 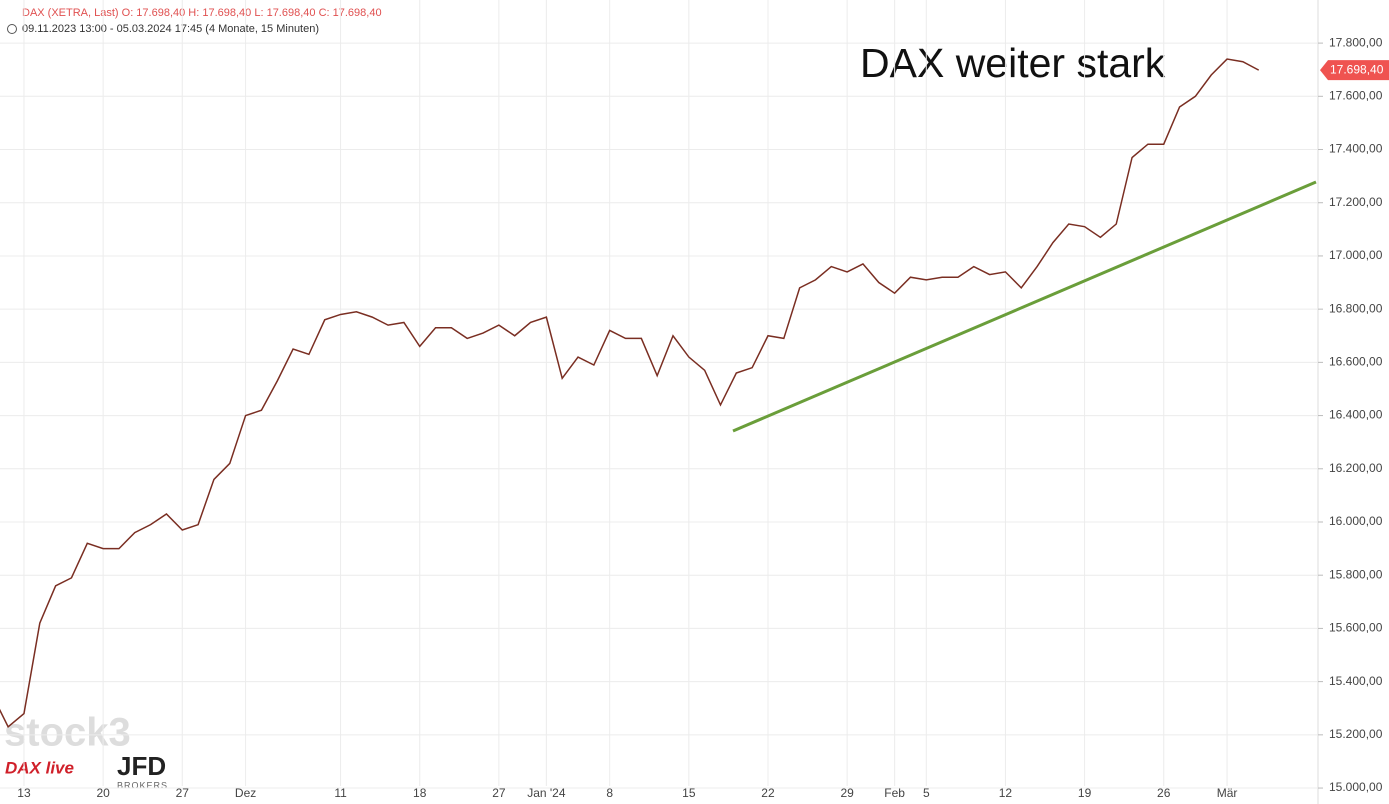 I want to click on x-tick-label: 29, so click(x=847, y=793).